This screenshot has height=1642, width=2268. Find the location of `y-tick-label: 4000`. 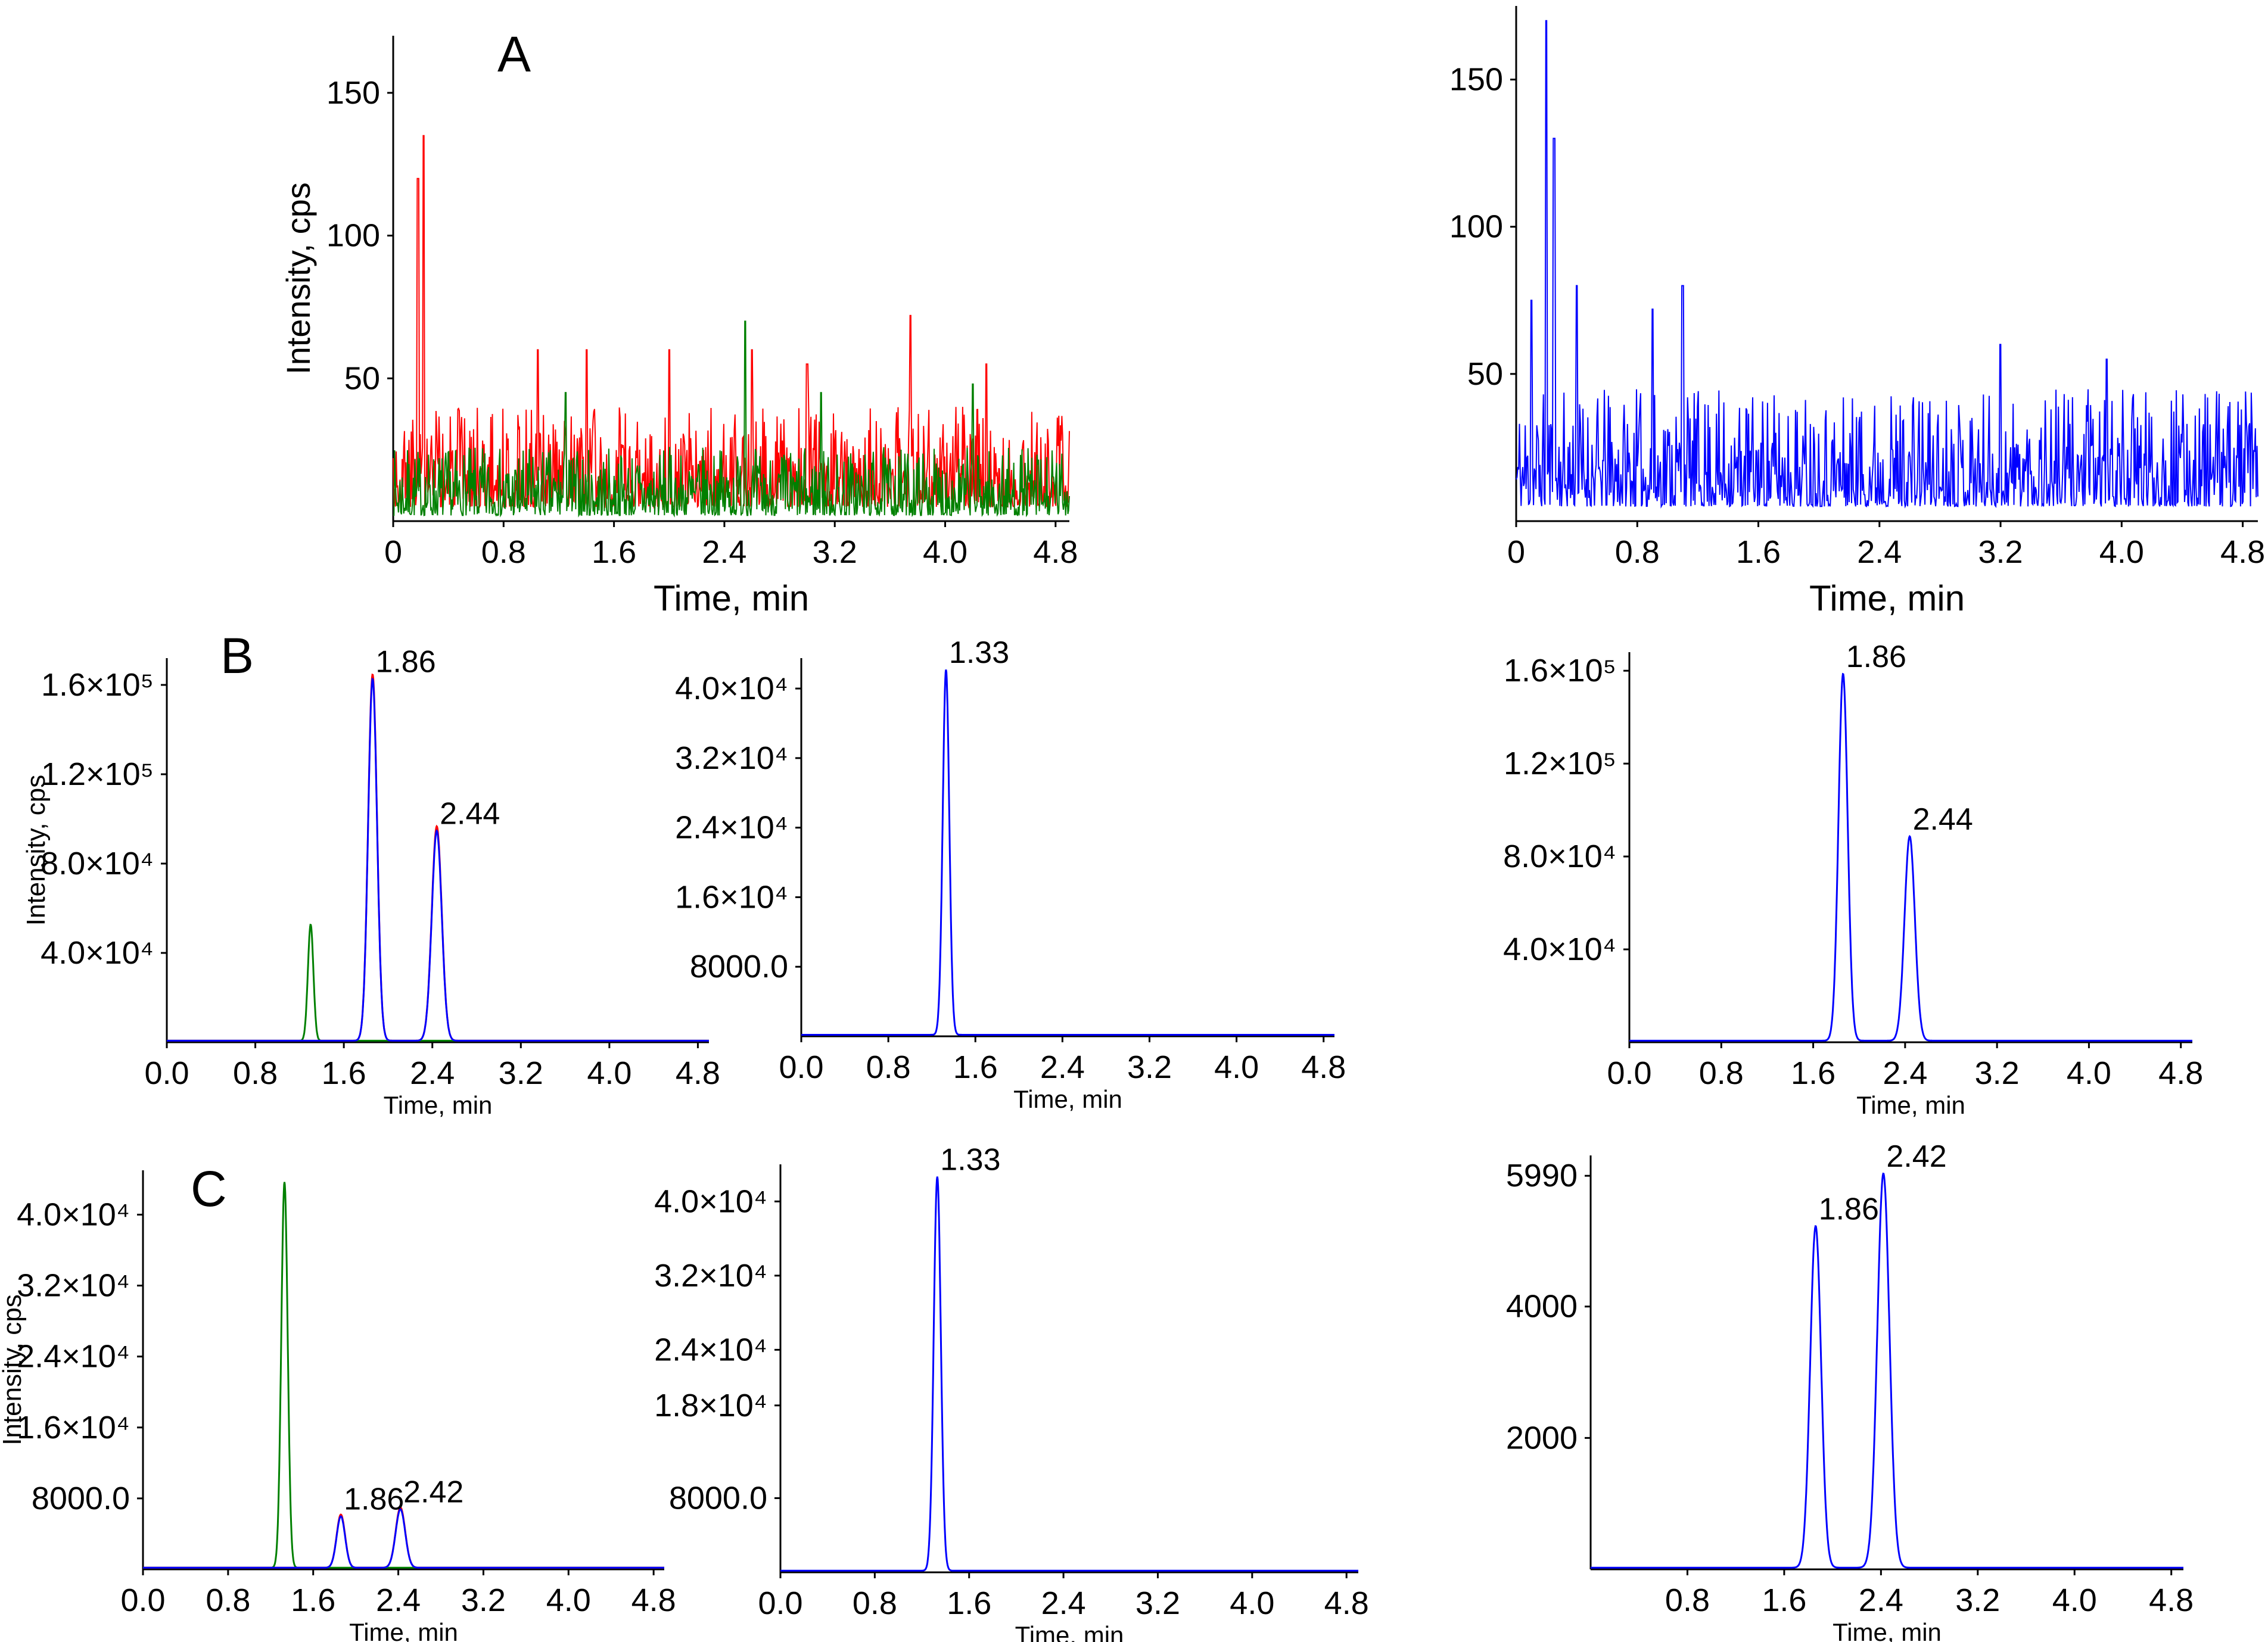

y-tick-label: 4000 is located at coordinates (1542, 1307).